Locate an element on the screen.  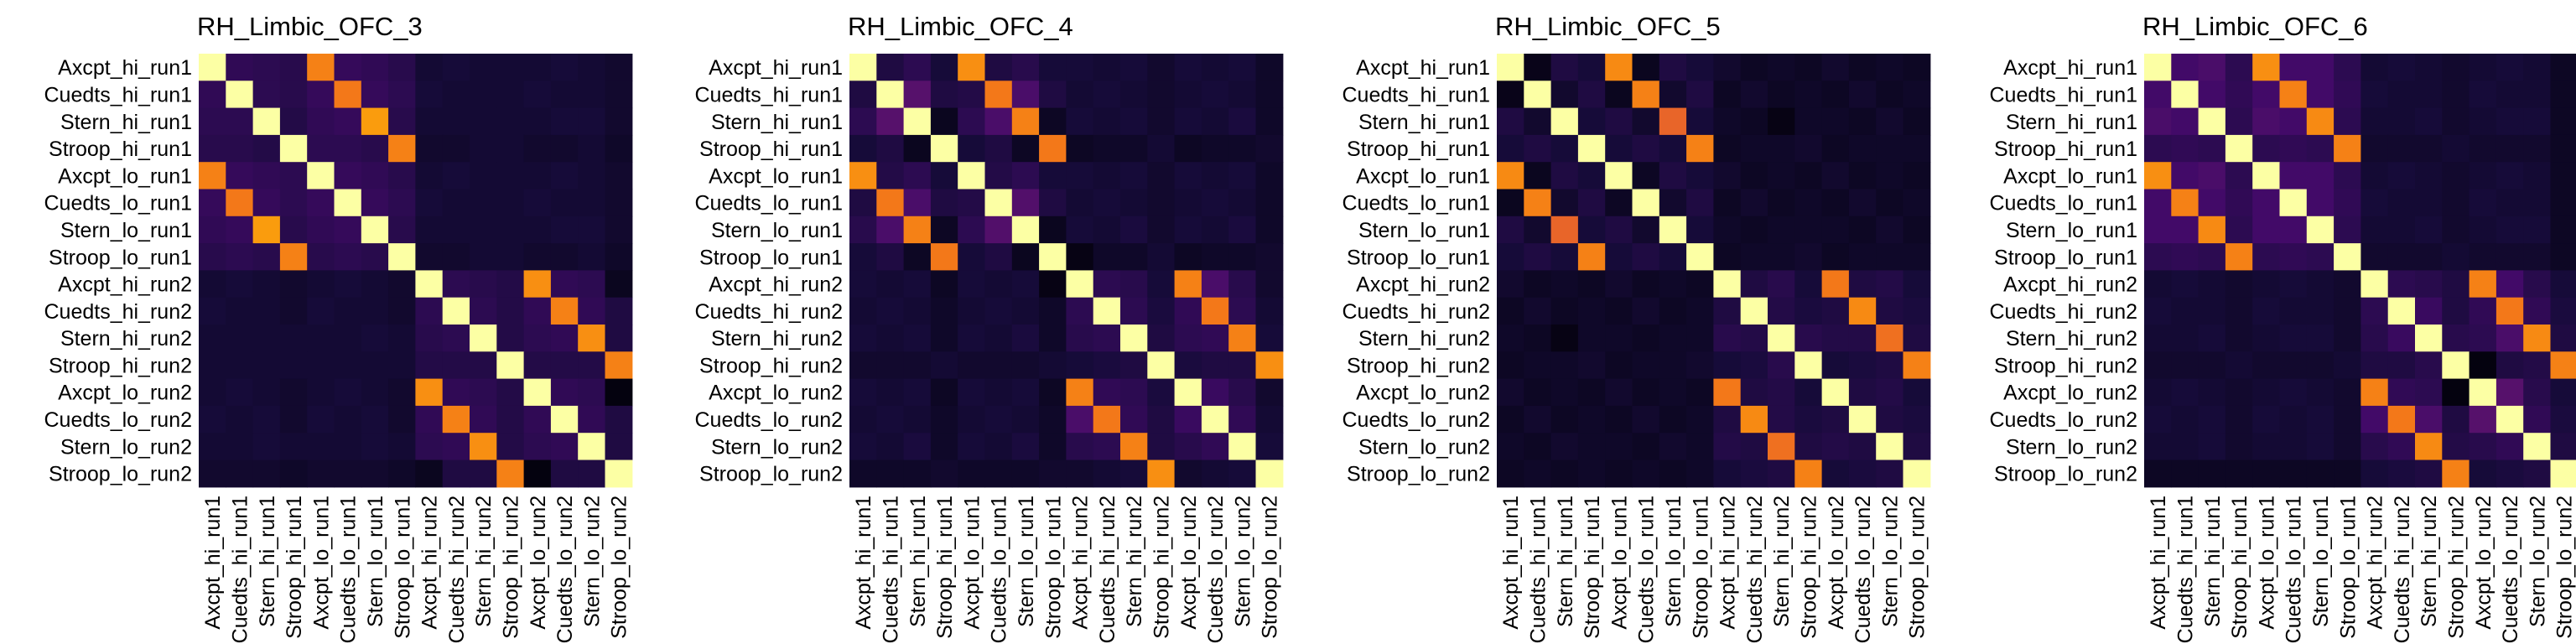
x-tick-label: Cuedts_lo_run1 is located at coordinates (349, 570).